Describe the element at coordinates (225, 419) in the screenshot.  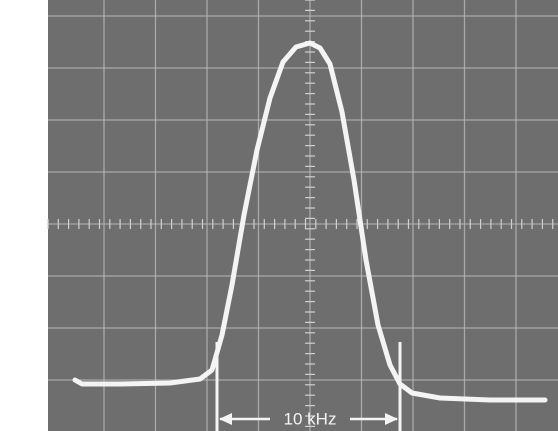
I see `arrow-left-head` at that location.